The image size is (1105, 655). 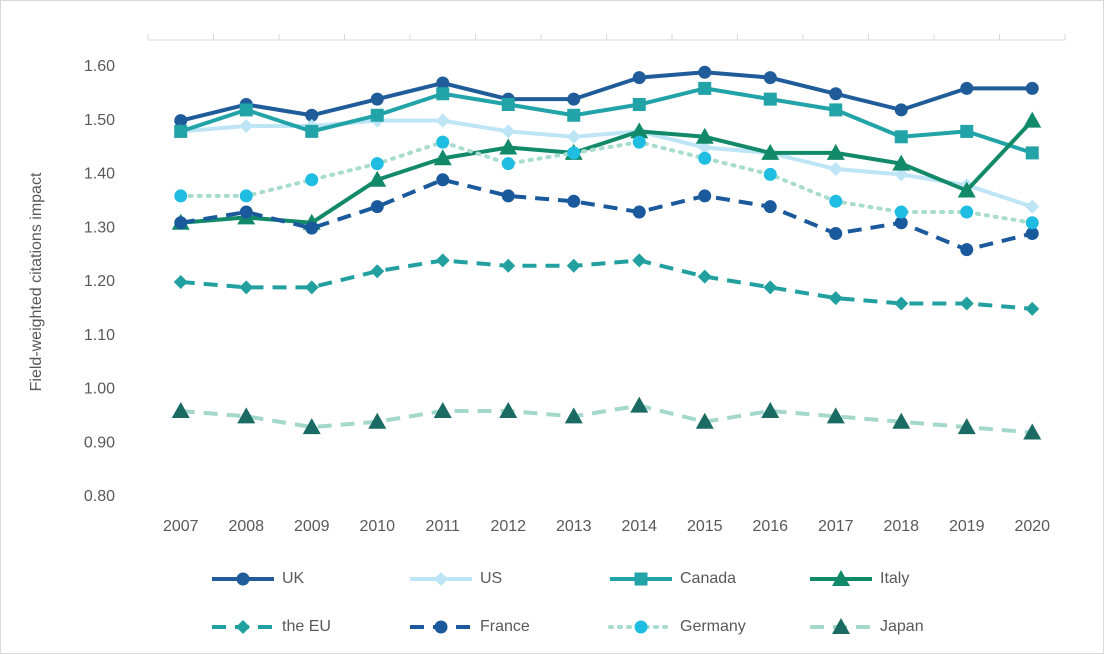 I want to click on x-tick-label: 2012, so click(x=508, y=526).